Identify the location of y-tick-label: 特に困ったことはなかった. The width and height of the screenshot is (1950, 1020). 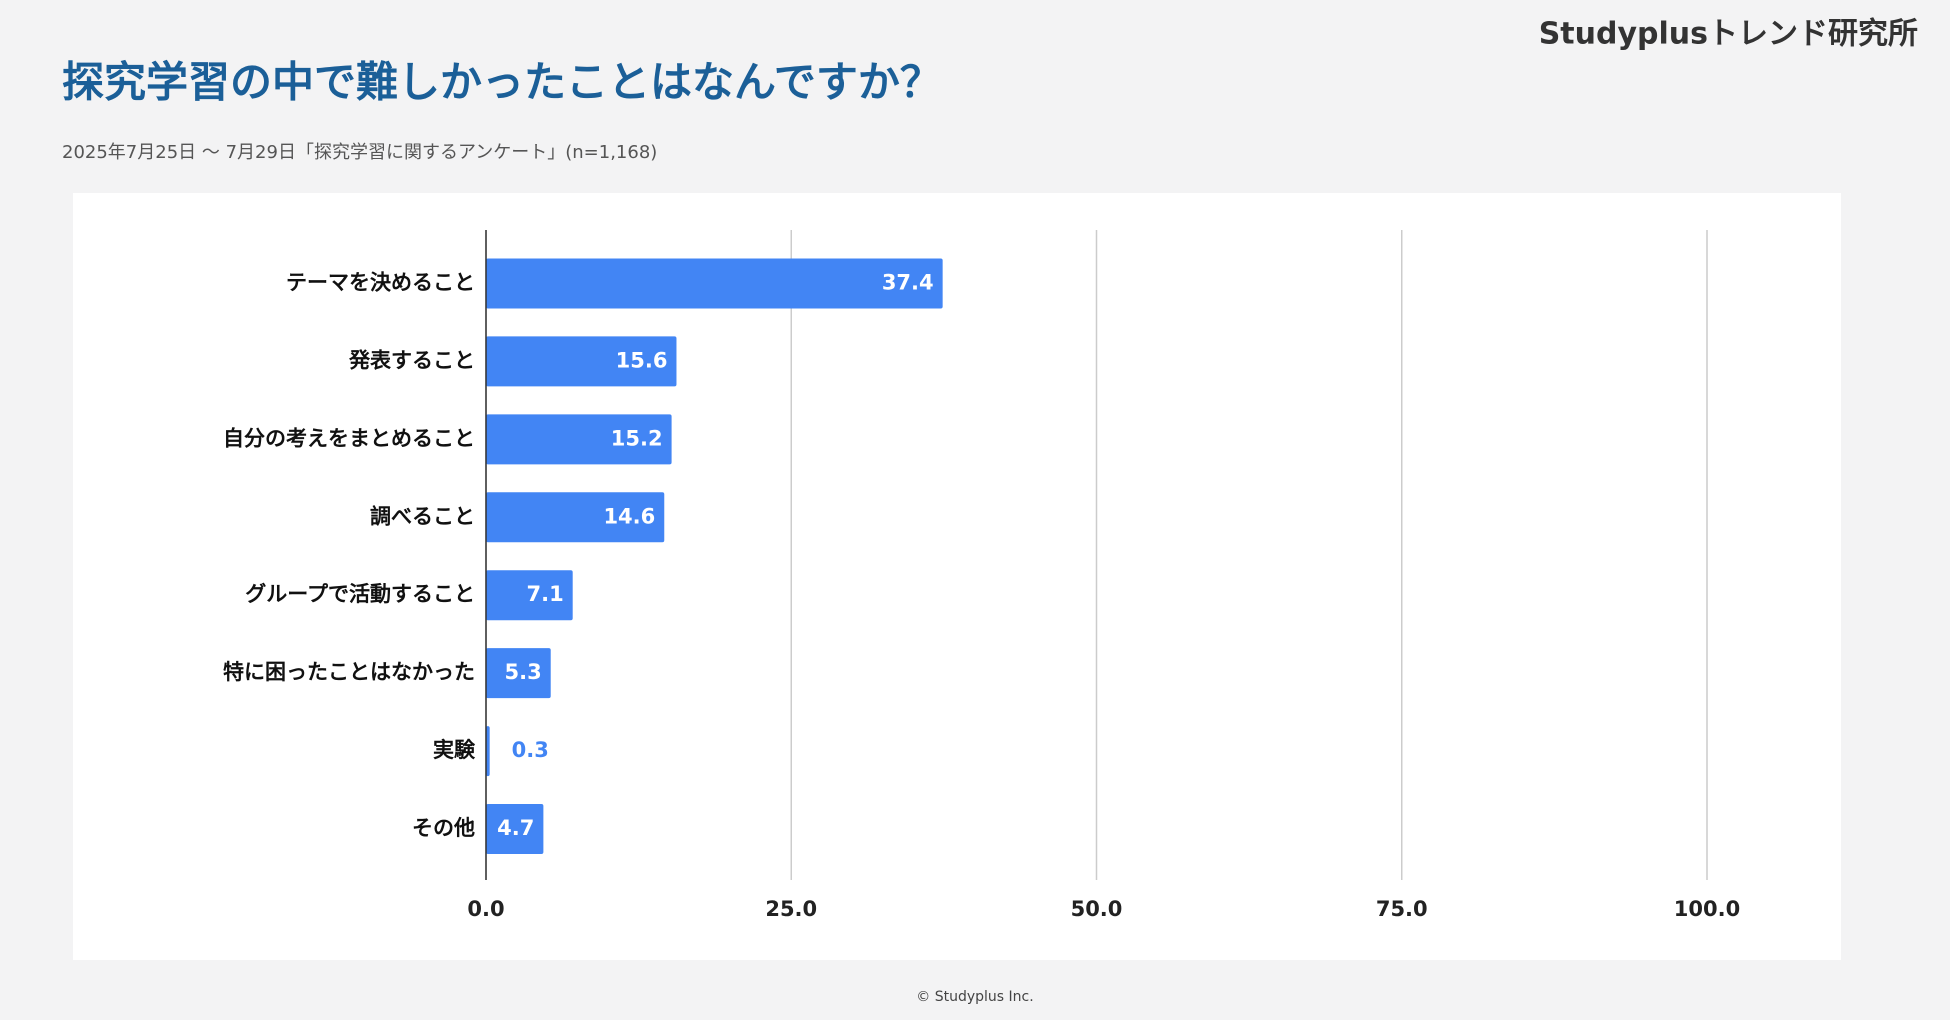
(349, 672).